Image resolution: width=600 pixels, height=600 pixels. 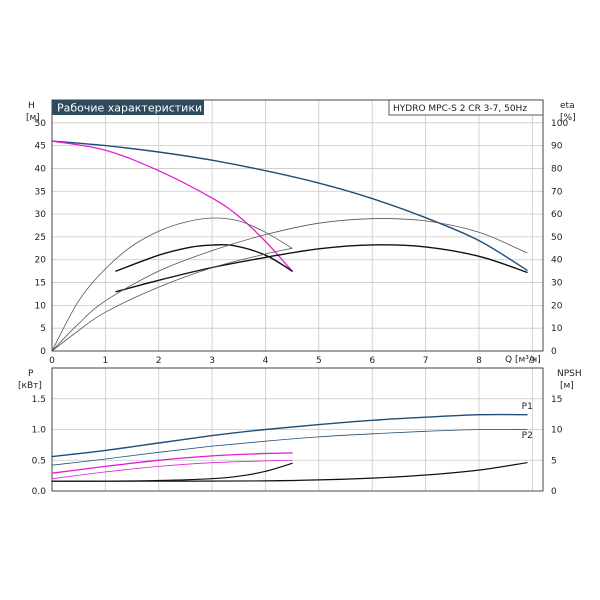 I want to click on y-left-tick-label: 50, so click(x=41, y=124).